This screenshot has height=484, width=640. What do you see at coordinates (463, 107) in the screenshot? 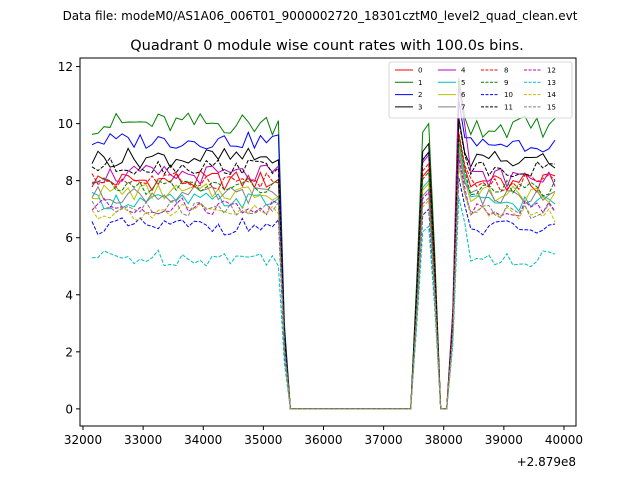
I see `legend-label-7: 7` at bounding box center [463, 107].